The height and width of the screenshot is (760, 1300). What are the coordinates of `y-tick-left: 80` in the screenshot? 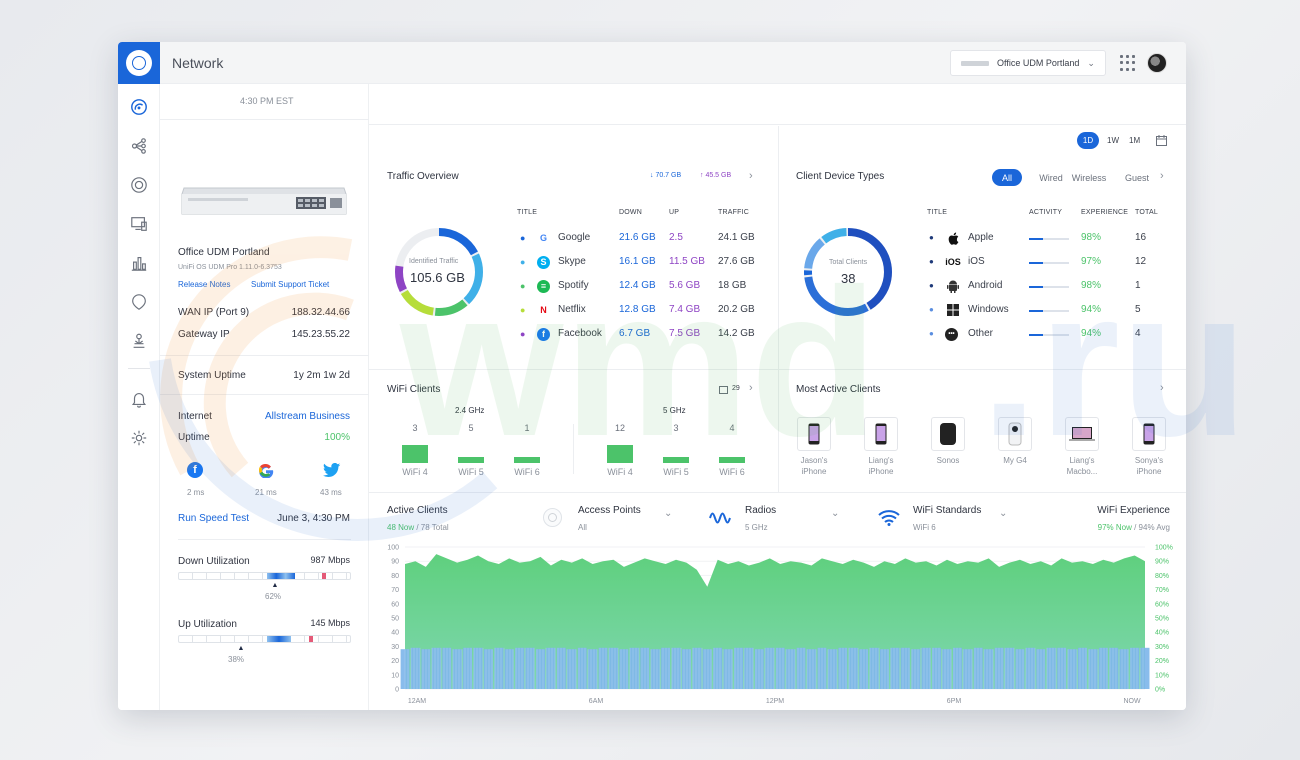 It's located at (395, 576).